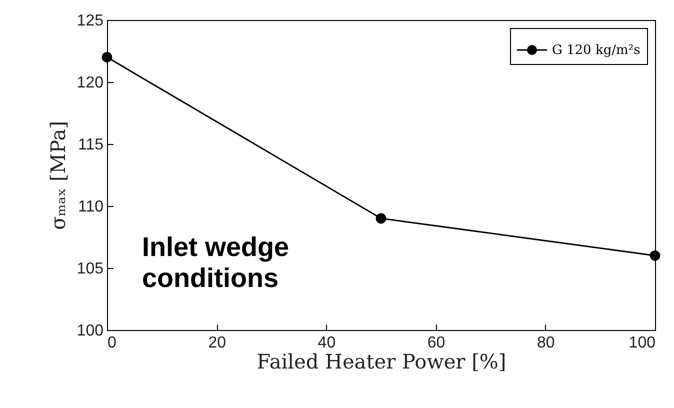  Describe the element at coordinates (91, 145) in the screenshot. I see `y-tick-label: 115` at that location.